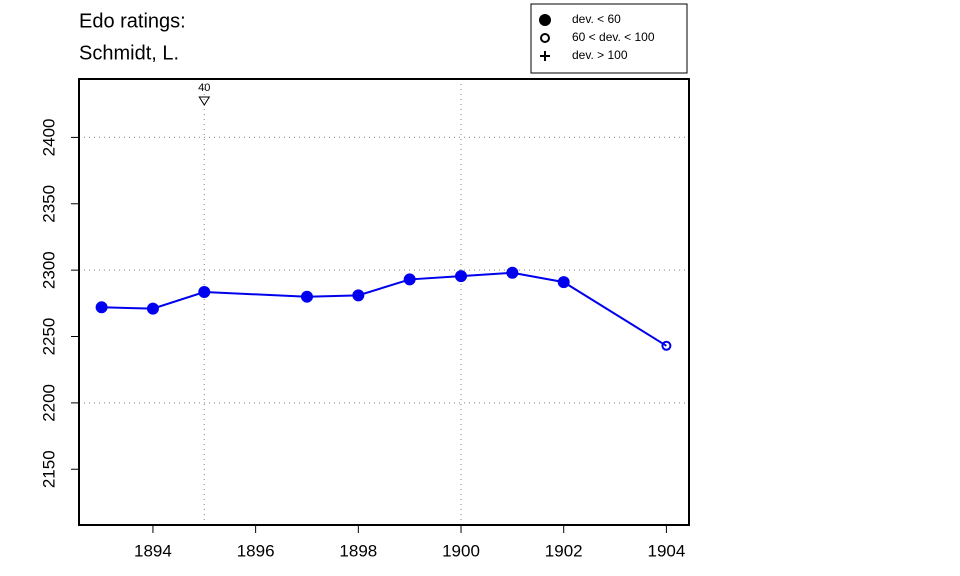 The height and width of the screenshot is (576, 960). I want to click on chart-title: Schmidt, L., so click(129, 53).